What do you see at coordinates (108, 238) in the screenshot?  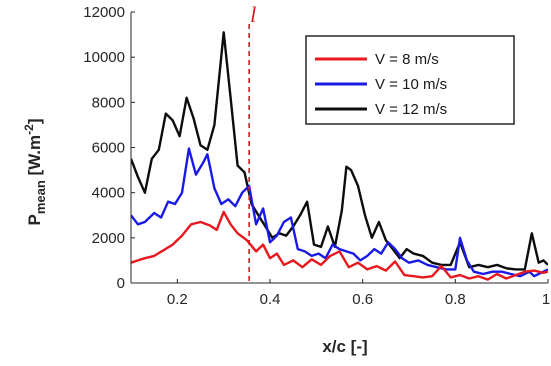 I see `y-tick-label: 2000` at bounding box center [108, 238].